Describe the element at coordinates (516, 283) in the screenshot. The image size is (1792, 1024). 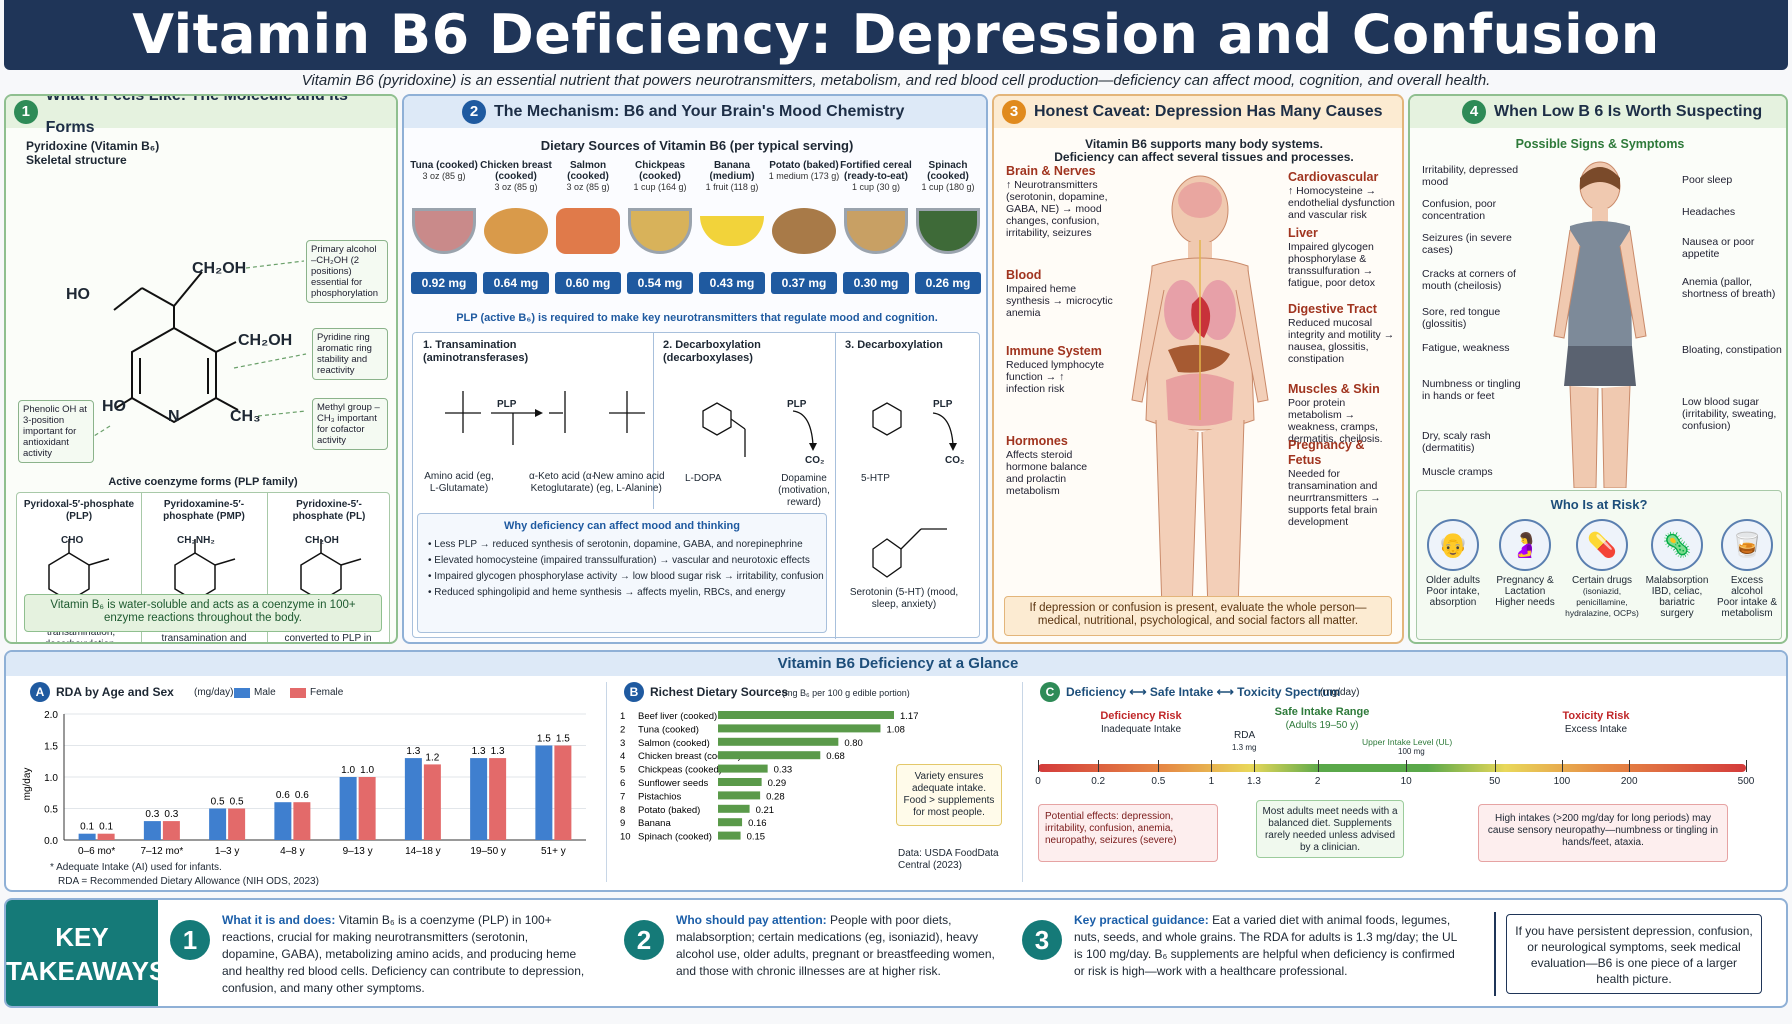
I see `food-chicken-amount: 0.64 mg` at that location.